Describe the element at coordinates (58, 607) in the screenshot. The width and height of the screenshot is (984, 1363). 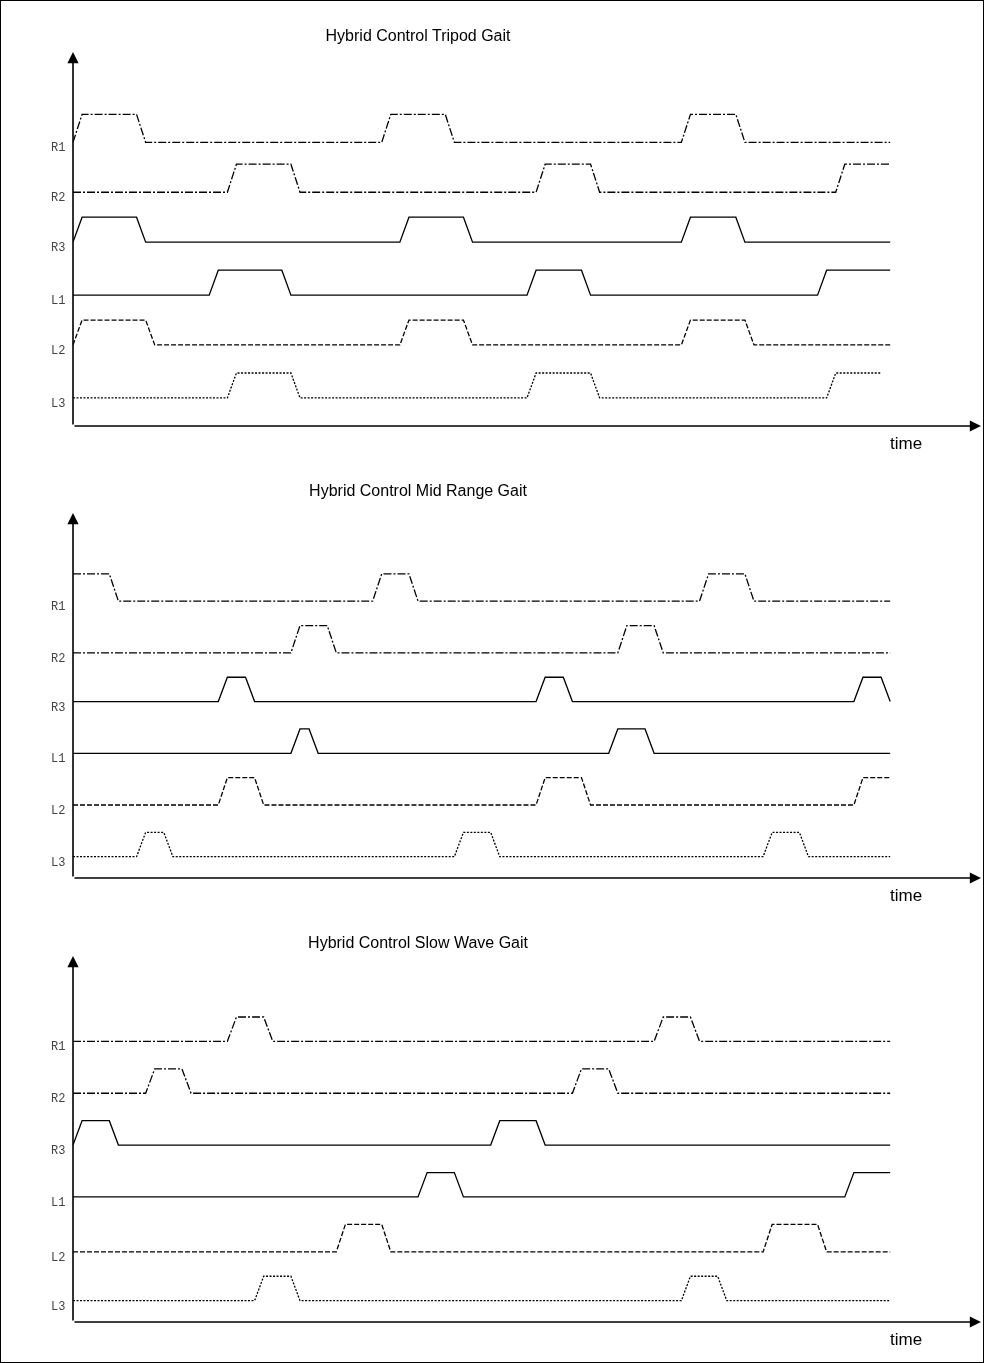
I see `text: R1` at that location.